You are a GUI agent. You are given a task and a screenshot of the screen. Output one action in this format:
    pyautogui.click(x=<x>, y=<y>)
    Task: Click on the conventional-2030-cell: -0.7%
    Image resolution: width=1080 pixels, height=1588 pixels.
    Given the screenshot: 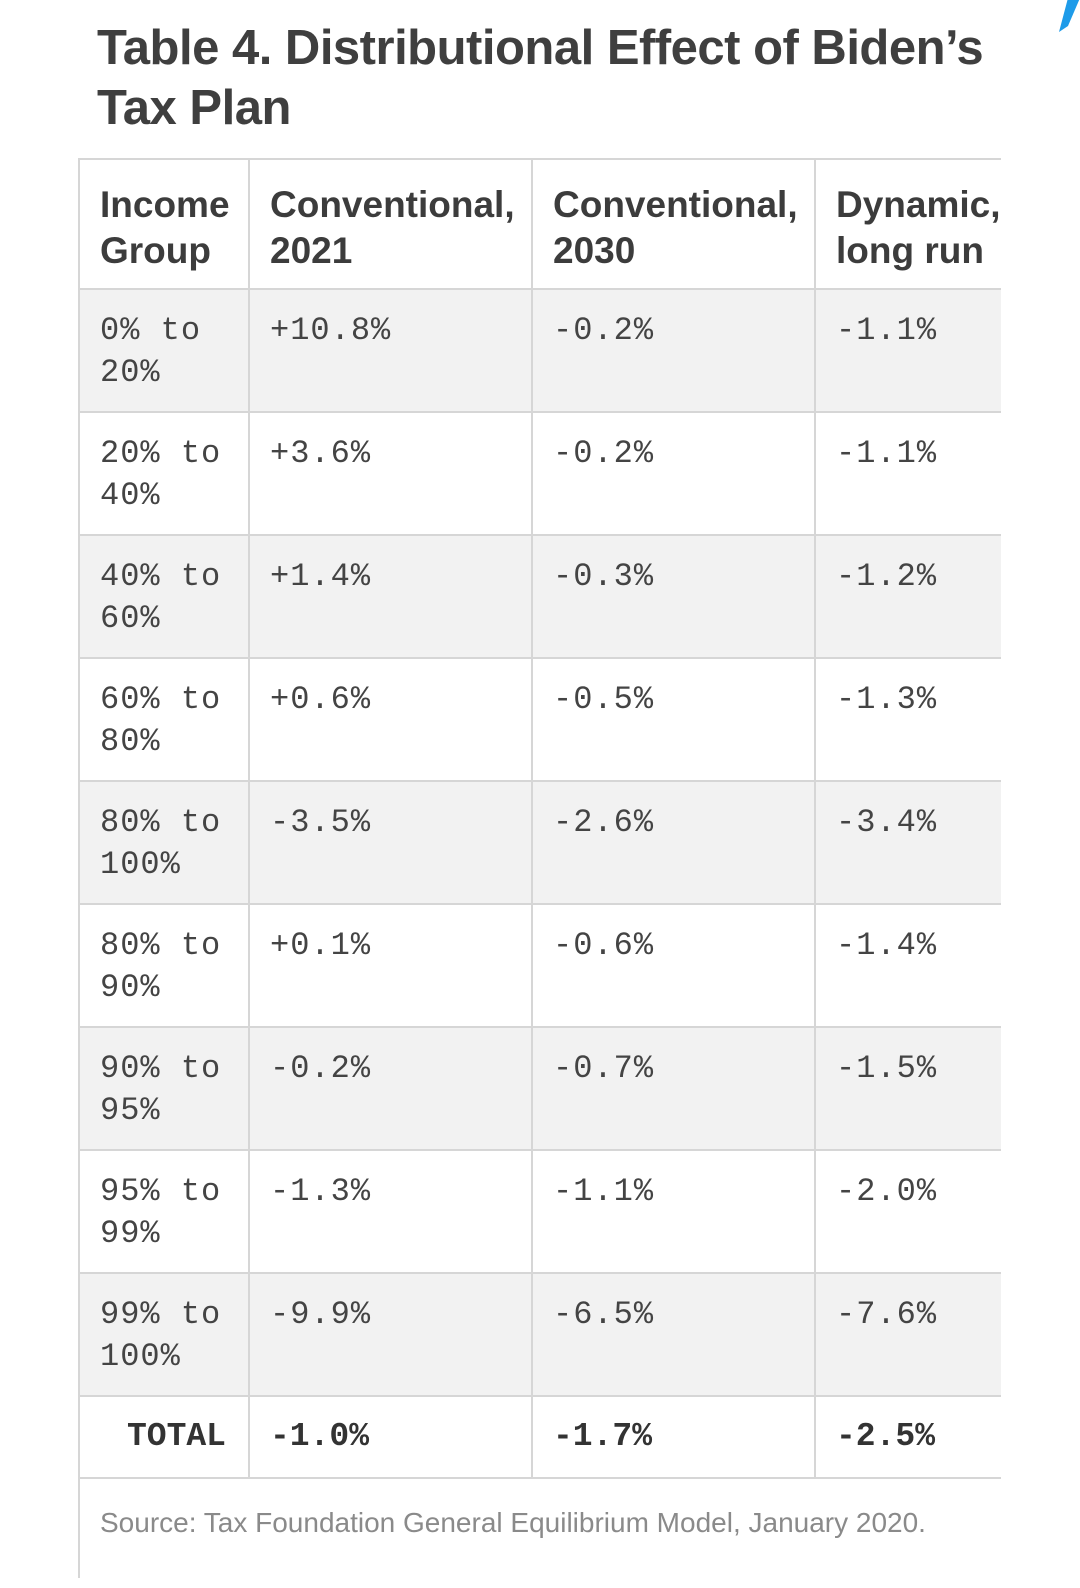 What is the action you would take?
    pyautogui.click(x=673, y=1088)
    